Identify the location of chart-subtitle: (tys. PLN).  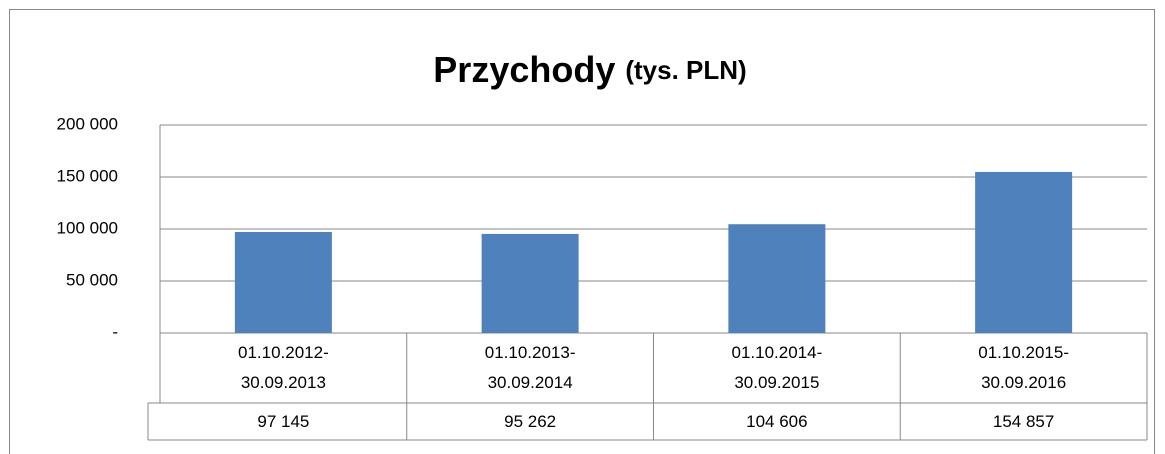
(685, 70).